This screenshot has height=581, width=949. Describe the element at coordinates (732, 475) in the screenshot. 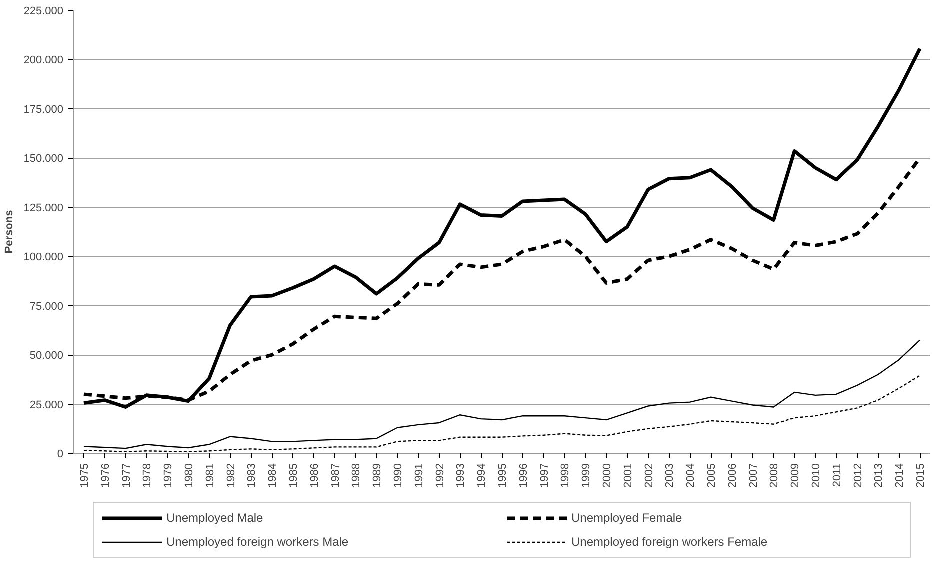

I see `x-tick-label: 2006` at that location.